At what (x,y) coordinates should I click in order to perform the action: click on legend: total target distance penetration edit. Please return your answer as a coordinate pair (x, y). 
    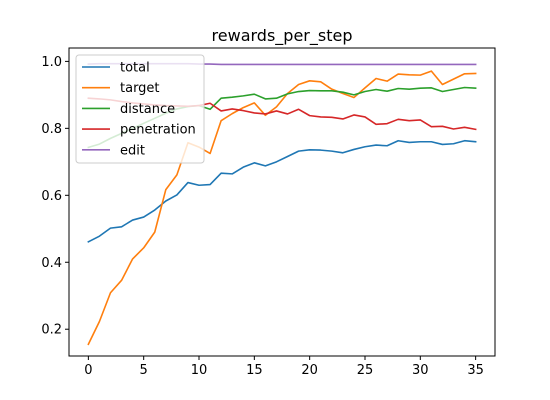
    Looking at the image, I should click on (140, 109).